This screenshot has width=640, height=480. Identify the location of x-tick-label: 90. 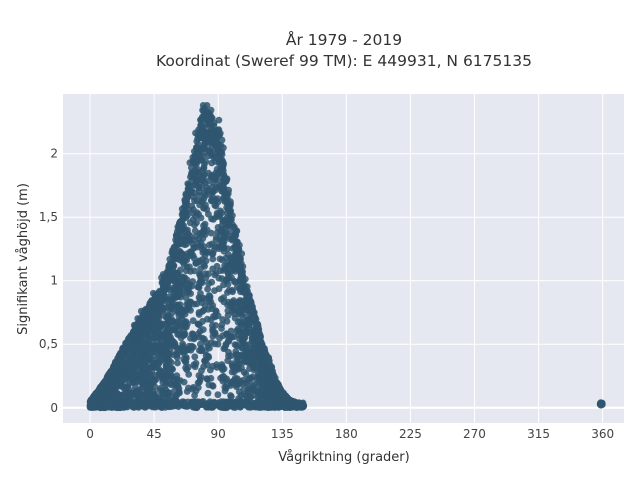
(218, 434).